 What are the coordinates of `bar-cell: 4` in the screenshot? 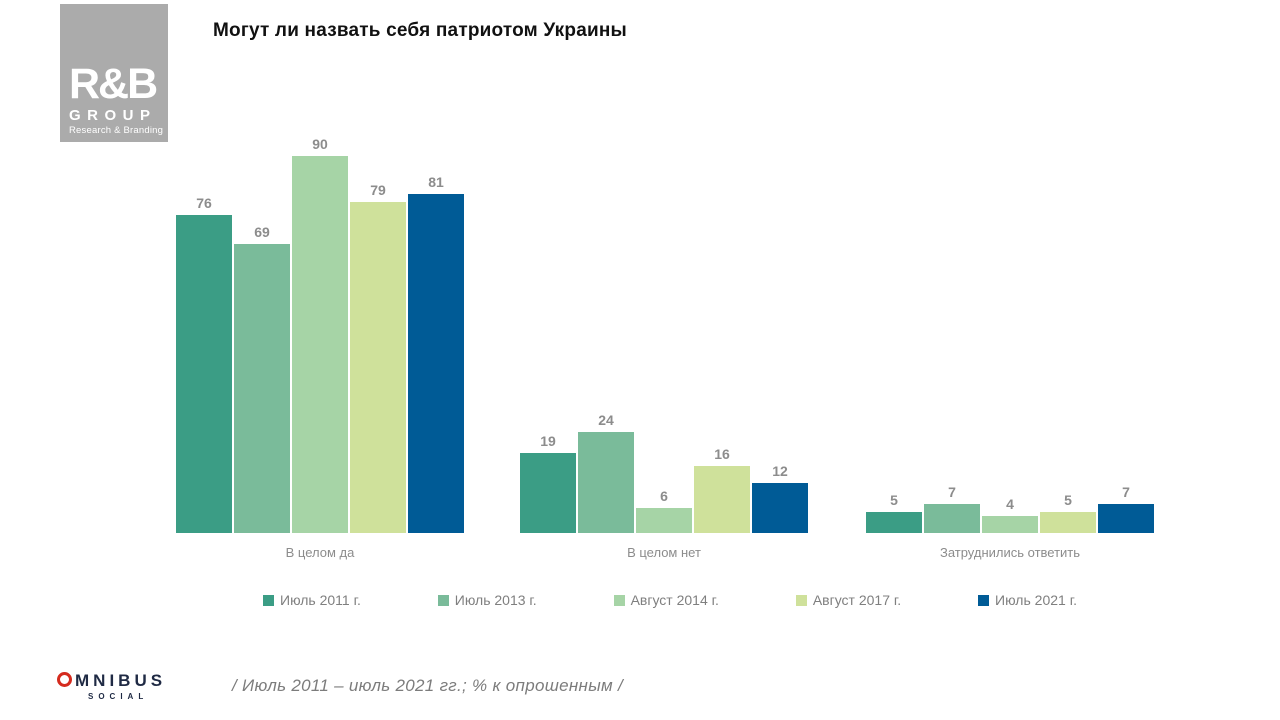 It's located at (1010, 514).